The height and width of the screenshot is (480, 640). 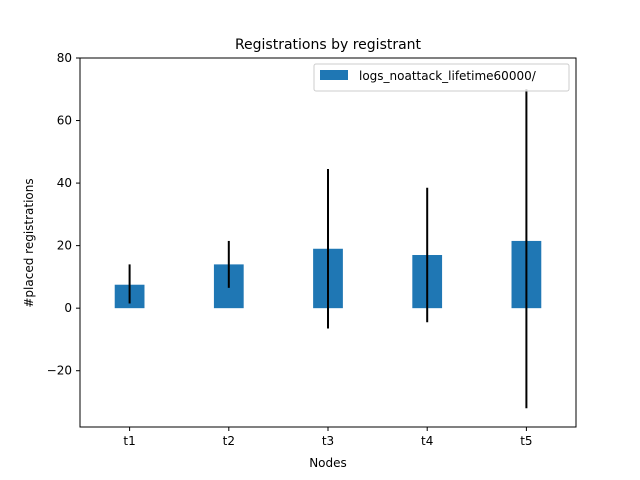 What do you see at coordinates (448, 76) in the screenshot?
I see `legend-label: logs_noattack_lifetime60000/` at bounding box center [448, 76].